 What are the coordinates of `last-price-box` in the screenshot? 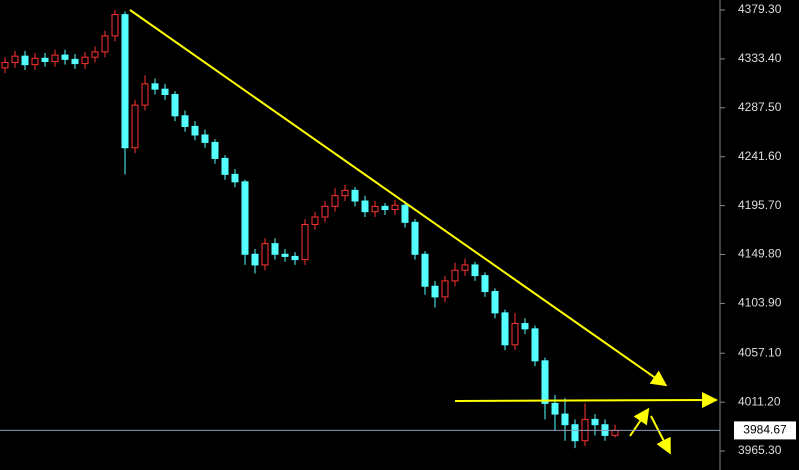 It's located at (765, 430).